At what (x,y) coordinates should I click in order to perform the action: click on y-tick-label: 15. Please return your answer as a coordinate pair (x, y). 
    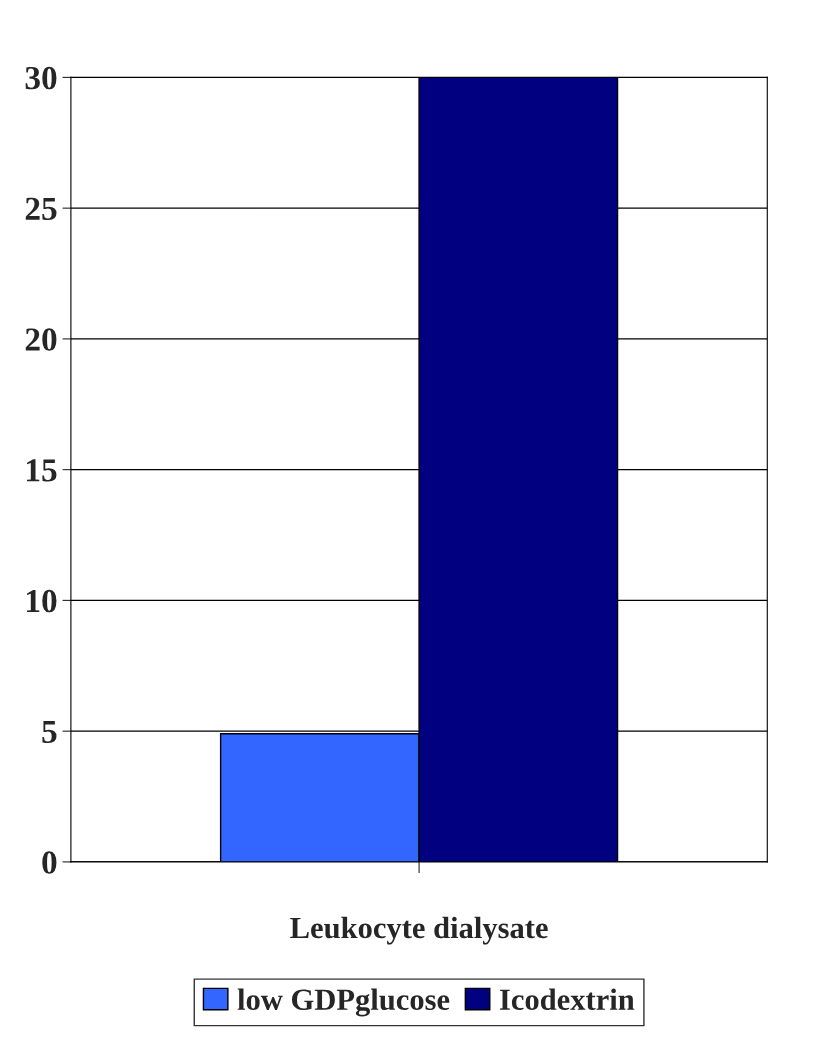
    Looking at the image, I should click on (42, 470).